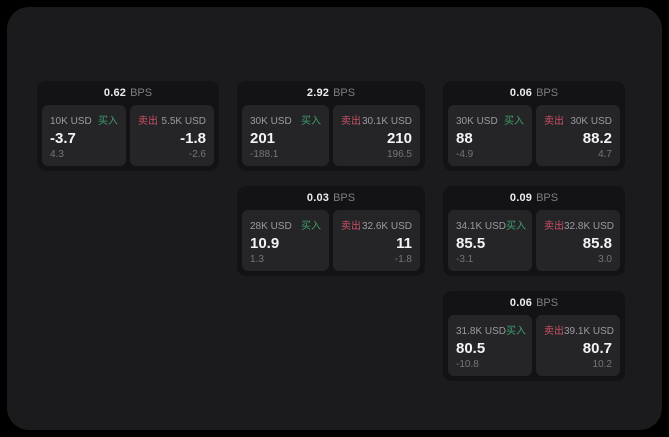  I want to click on sell-price: 11, so click(404, 243).